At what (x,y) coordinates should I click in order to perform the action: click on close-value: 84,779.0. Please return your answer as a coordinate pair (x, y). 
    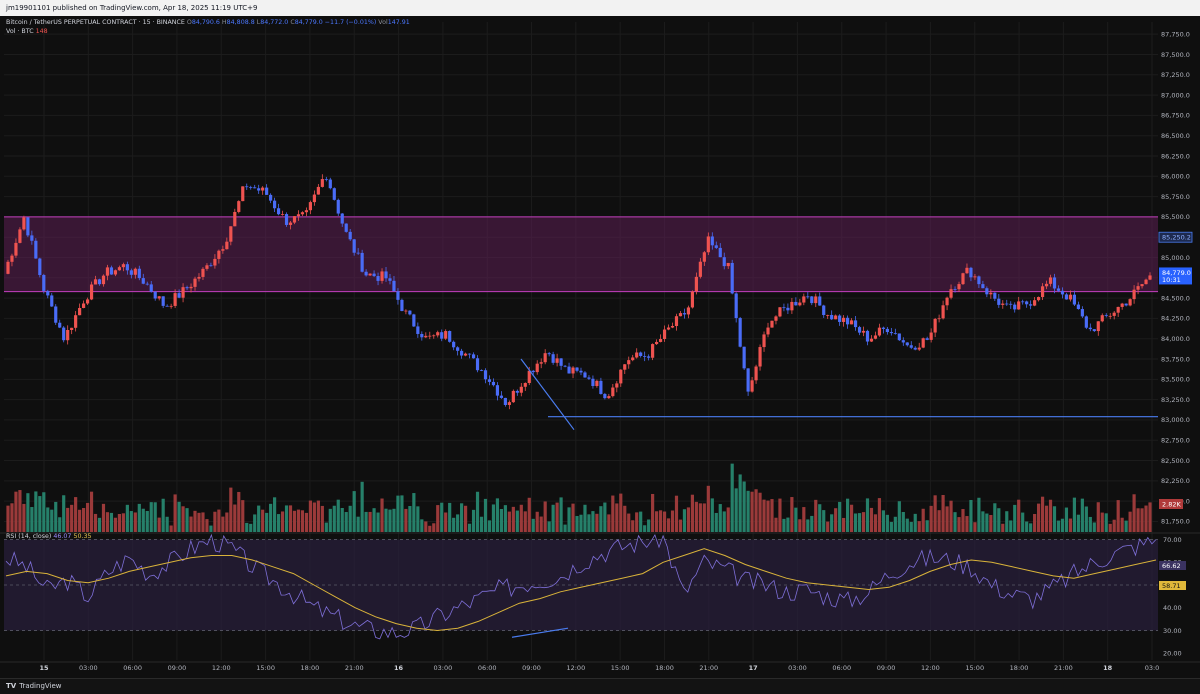
    Looking at the image, I should click on (308, 22).